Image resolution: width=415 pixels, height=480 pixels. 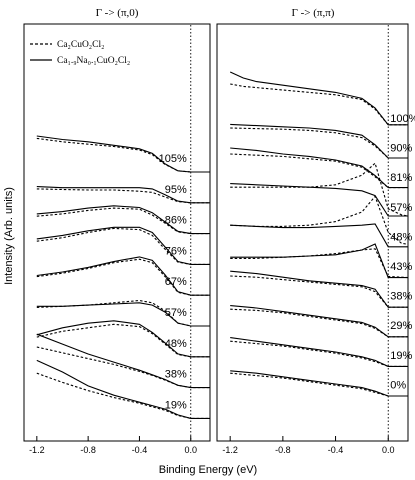 What do you see at coordinates (401, 178) in the screenshot?
I see `spectrum-label-right-2: 81%` at bounding box center [401, 178].